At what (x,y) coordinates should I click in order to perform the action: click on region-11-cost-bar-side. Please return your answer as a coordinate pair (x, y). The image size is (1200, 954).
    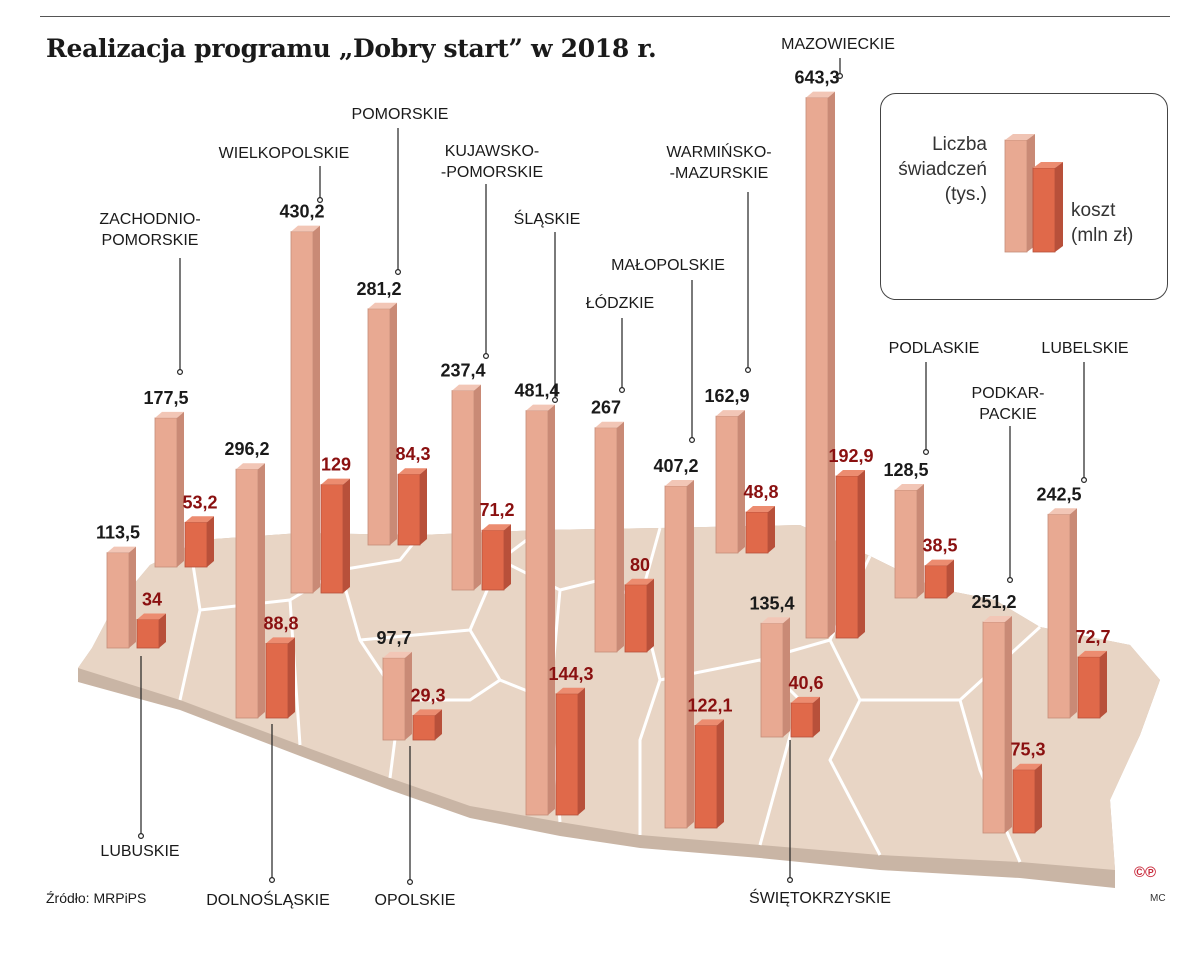
    Looking at the image, I should click on (771, 529).